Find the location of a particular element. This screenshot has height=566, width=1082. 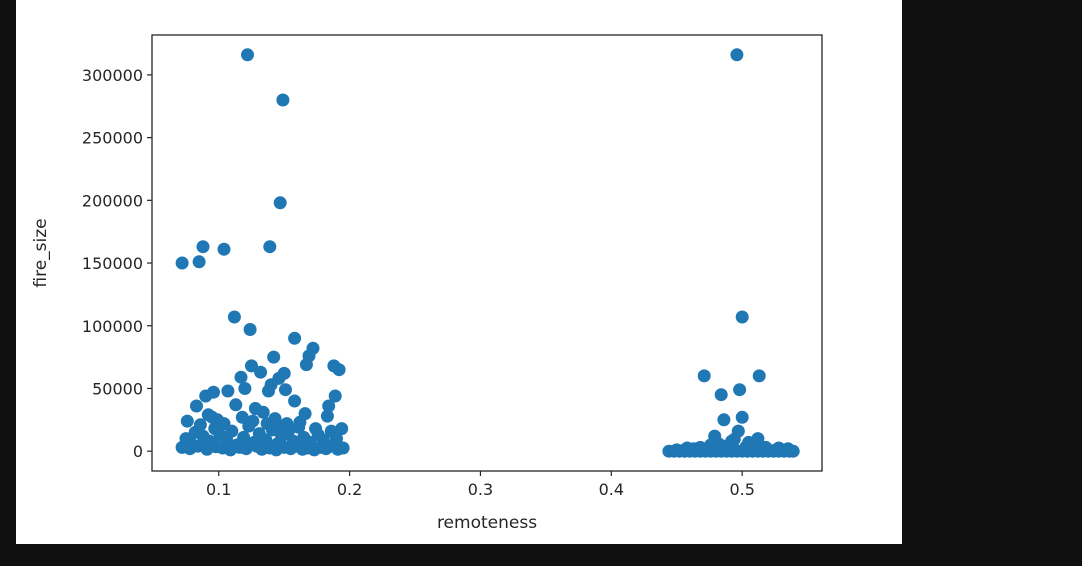

x-axis: 0.1 0.2 0.3 0.4 0.5 is located at coordinates (480, 485).